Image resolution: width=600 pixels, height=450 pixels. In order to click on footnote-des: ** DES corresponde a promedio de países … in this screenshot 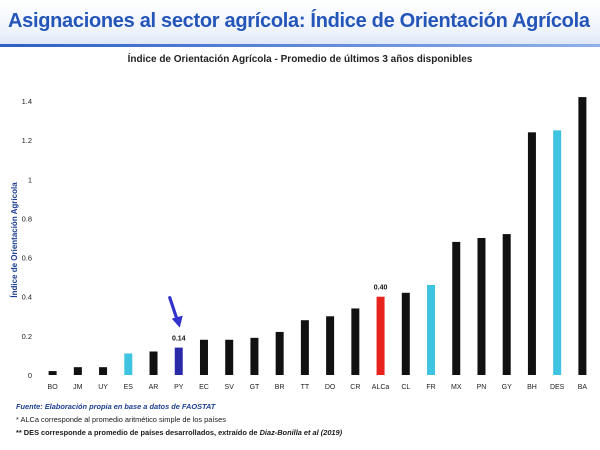, I will do `click(303, 432)`.